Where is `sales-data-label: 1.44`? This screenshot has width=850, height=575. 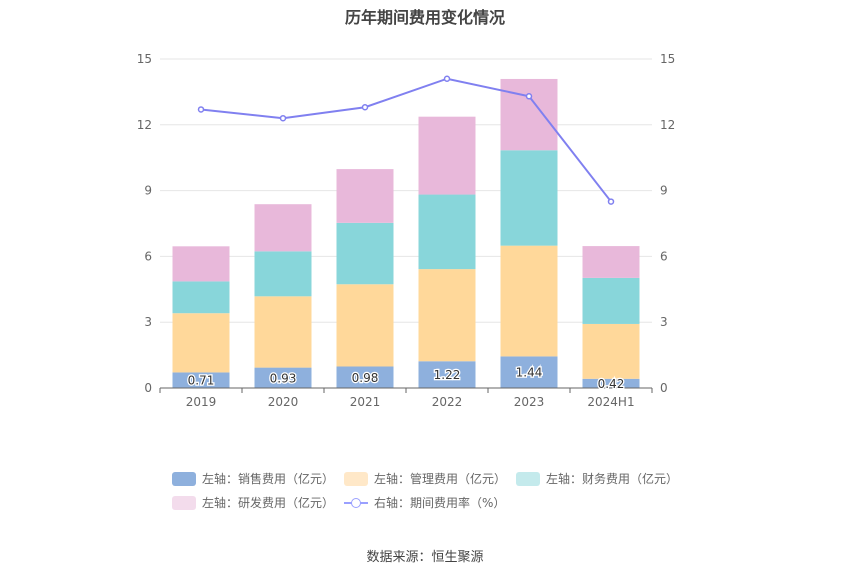
sales-data-label: 1.44 is located at coordinates (529, 373).